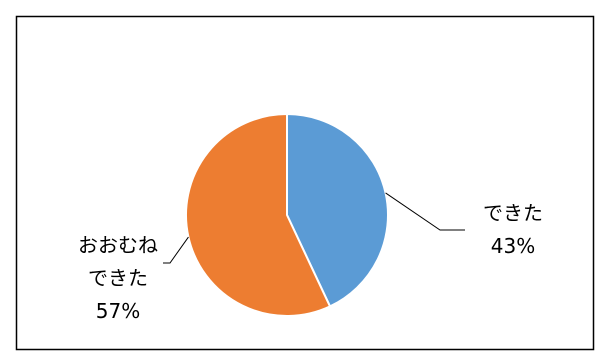  Describe the element at coordinates (513, 213) in the screenshot. I see `slice-label-0-line-0: できた` at that location.